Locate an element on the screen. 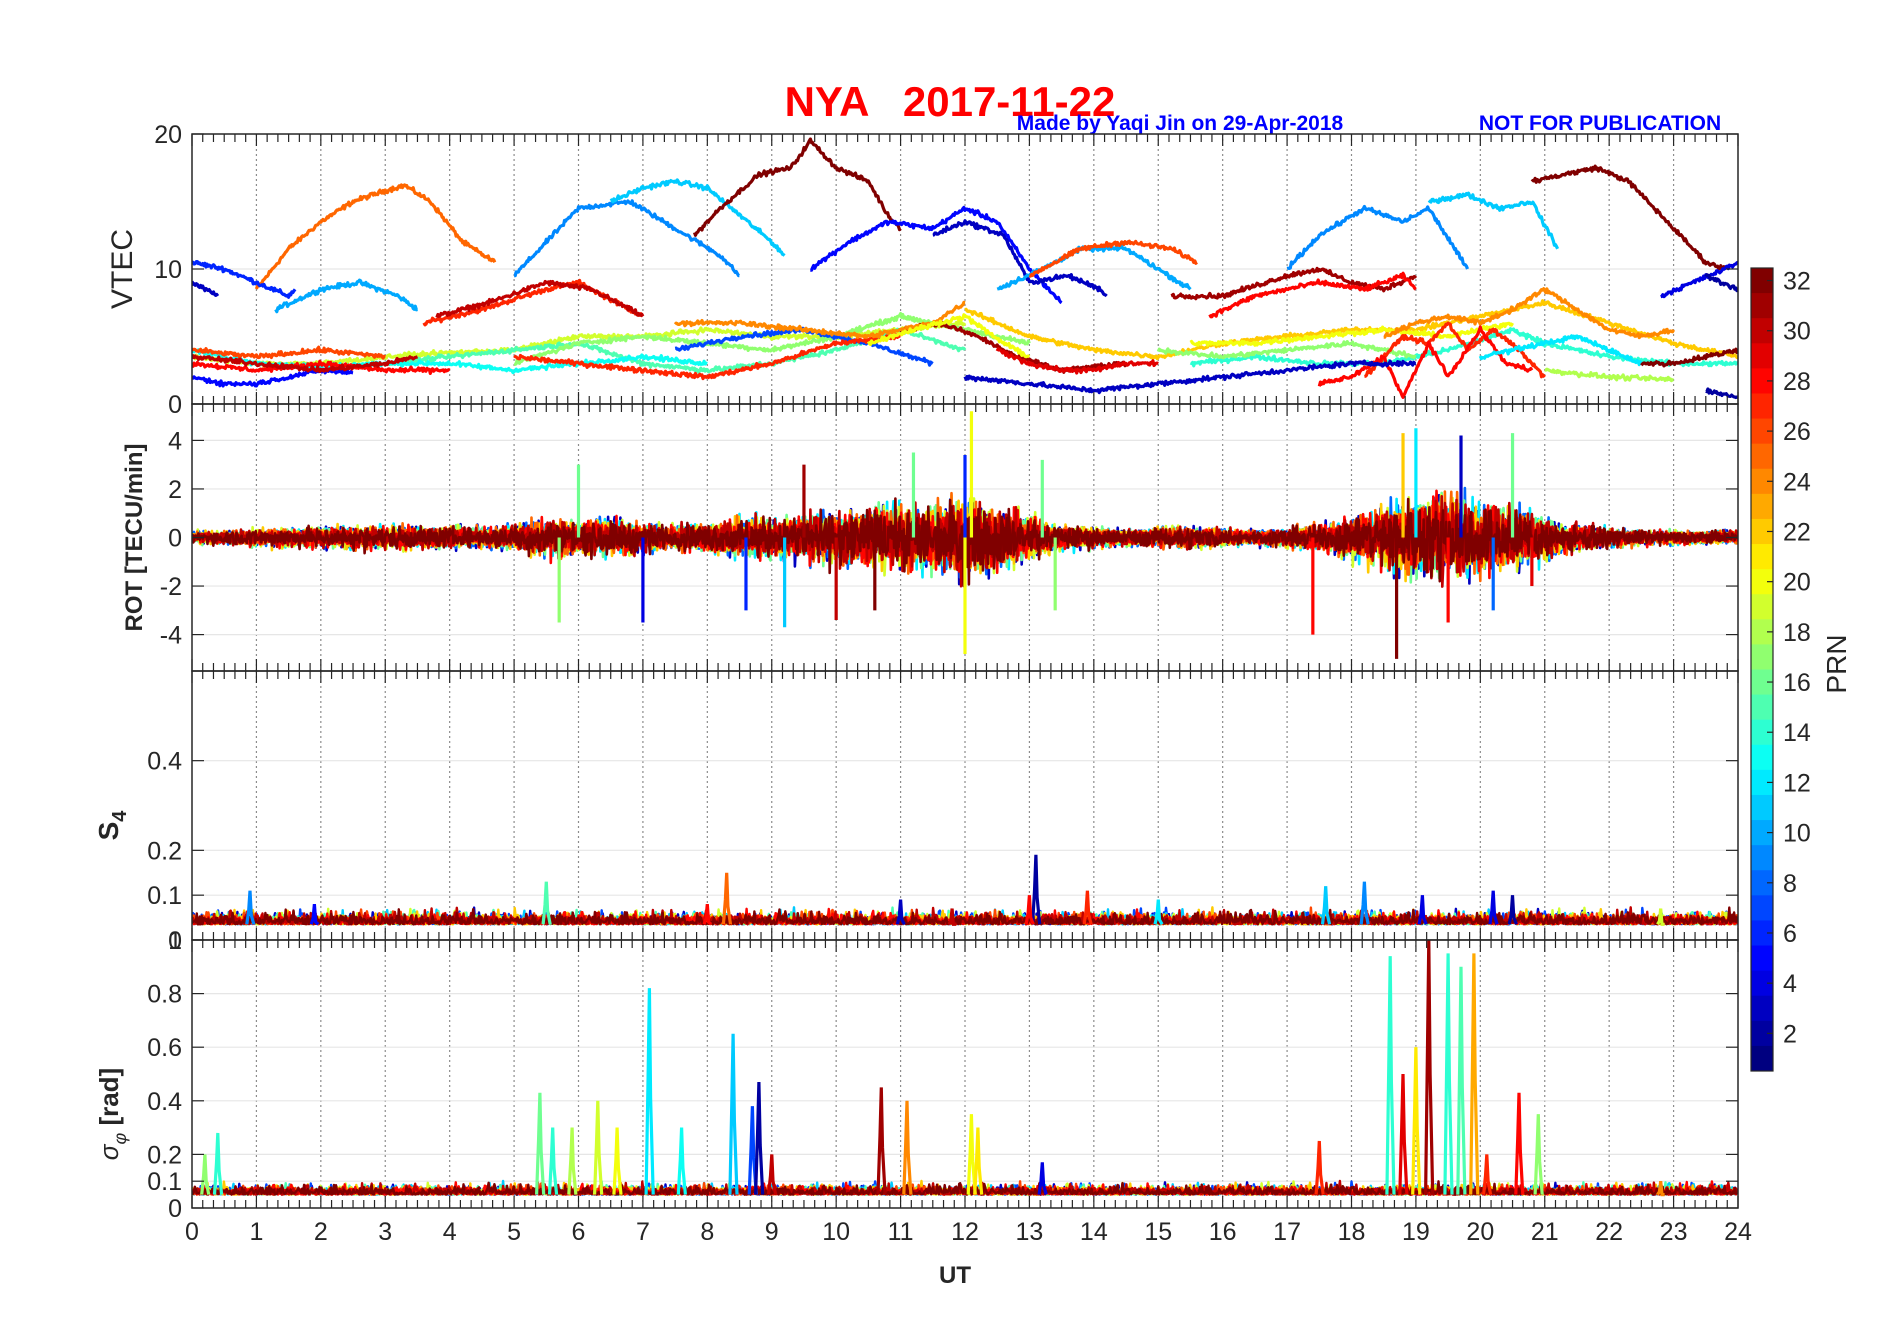 The image size is (1902, 1335). ytick-label-vtec-1: 10 is located at coordinates (168, 270).